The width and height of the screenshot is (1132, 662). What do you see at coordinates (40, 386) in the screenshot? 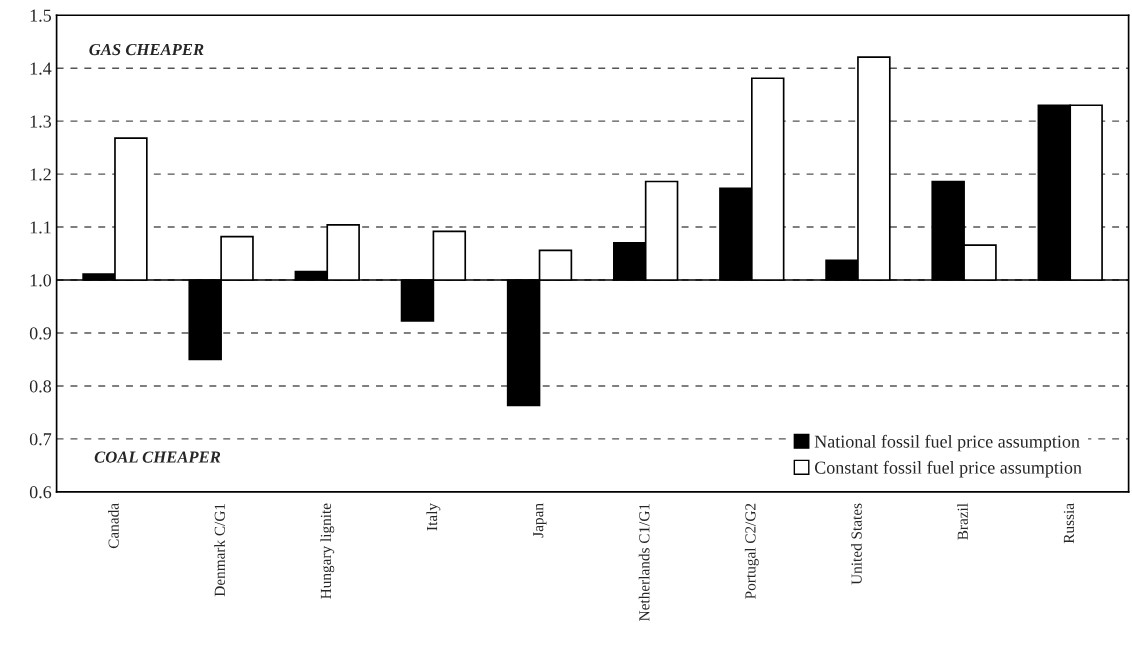
I see `y-tick-label: 0.8` at bounding box center [40, 386].